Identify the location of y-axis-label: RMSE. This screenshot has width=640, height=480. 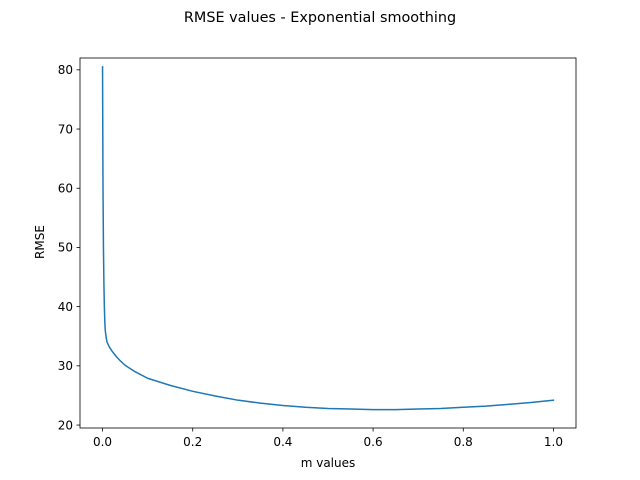
(40, 242).